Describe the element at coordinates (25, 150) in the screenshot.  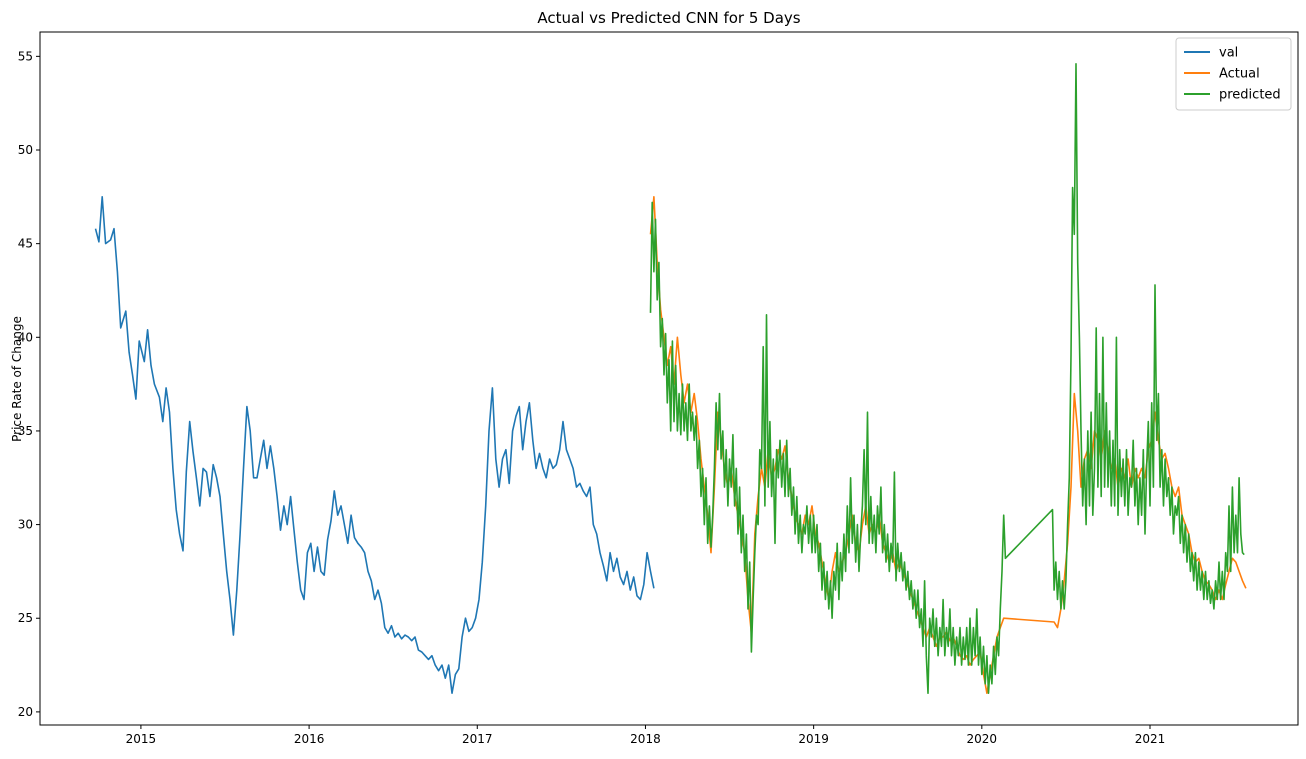
I see `y-tick-label: 50` at that location.